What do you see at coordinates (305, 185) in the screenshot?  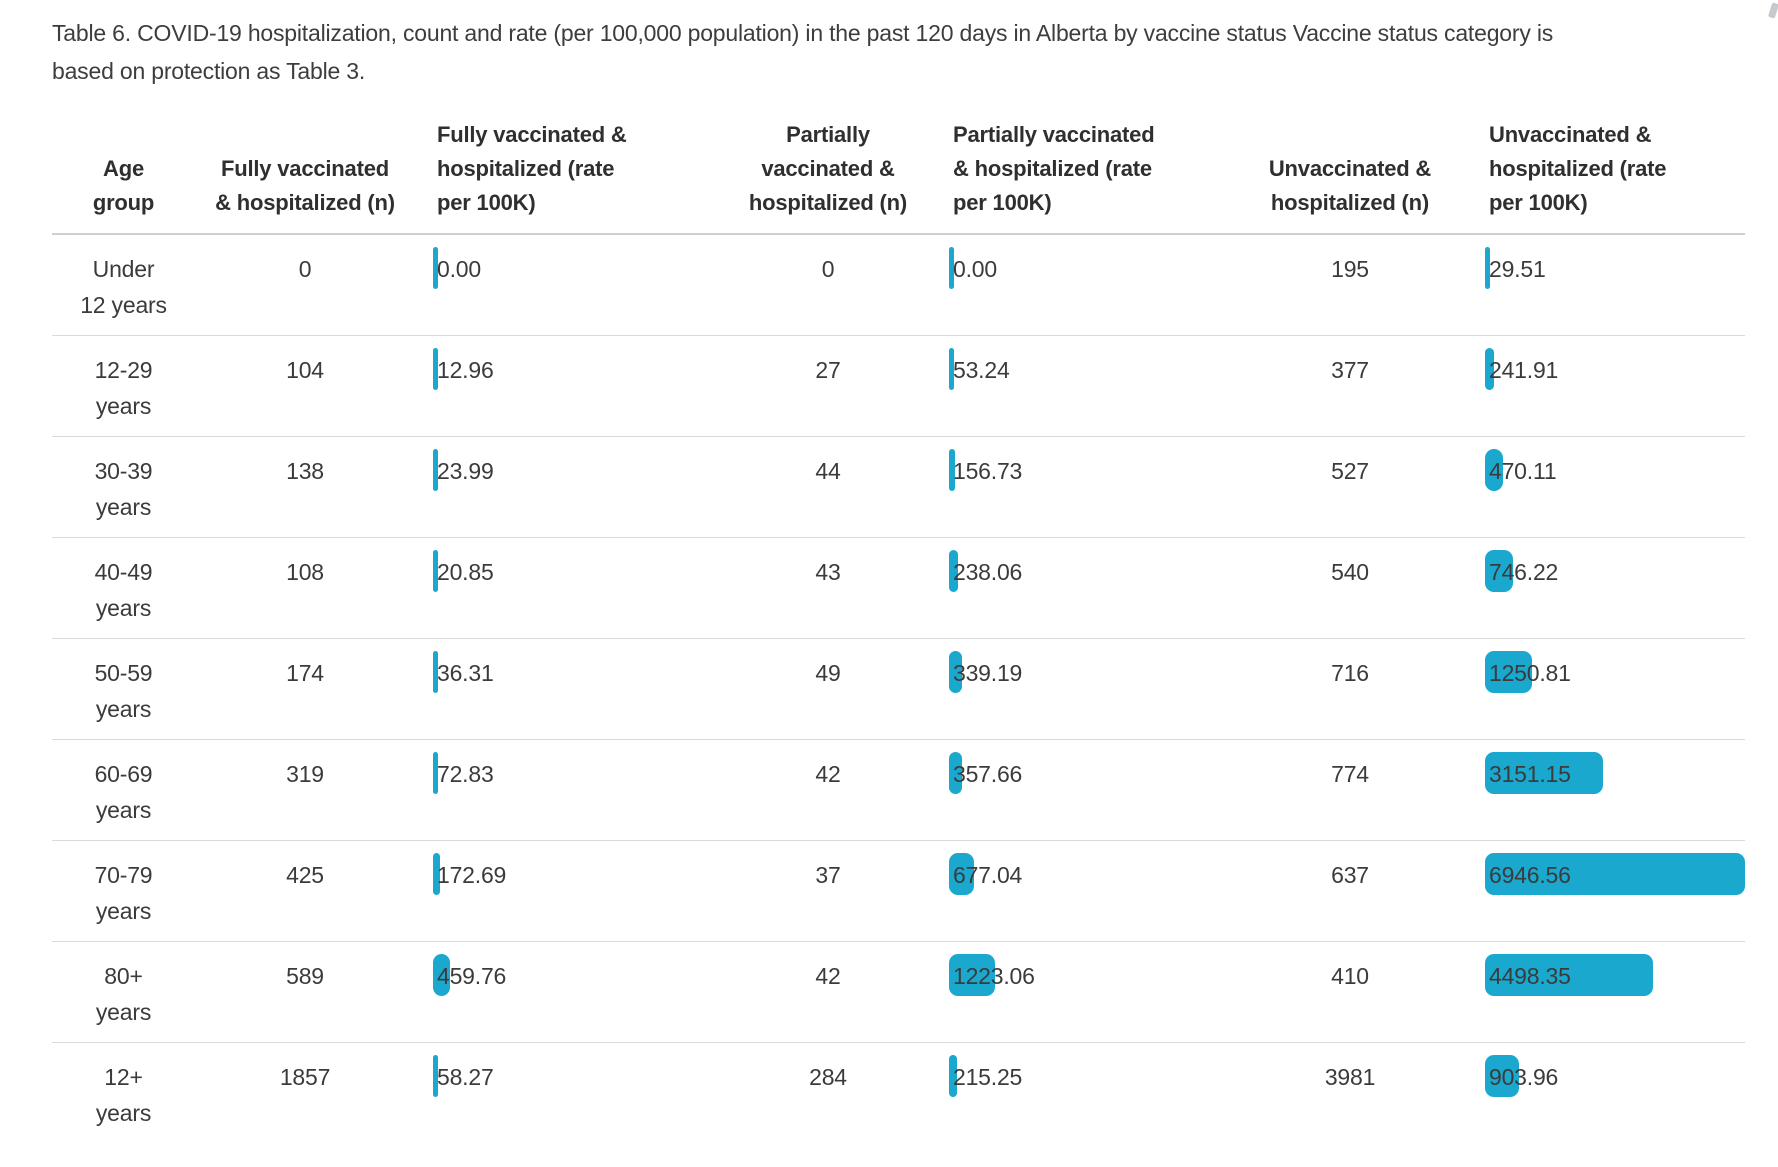 I see `column-header-fully-vaccinated-count: Fully vaccinated & hospitalized (n)` at bounding box center [305, 185].